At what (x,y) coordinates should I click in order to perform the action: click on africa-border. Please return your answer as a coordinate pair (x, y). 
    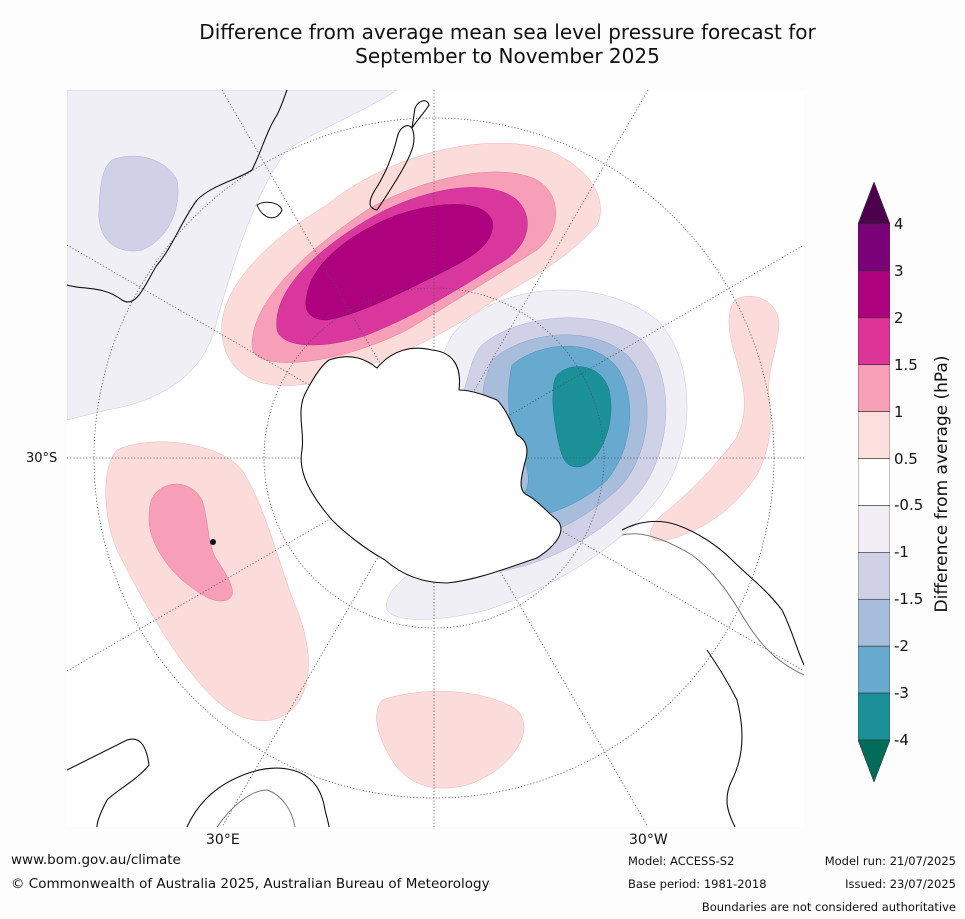
    Looking at the image, I should click on (256, 808).